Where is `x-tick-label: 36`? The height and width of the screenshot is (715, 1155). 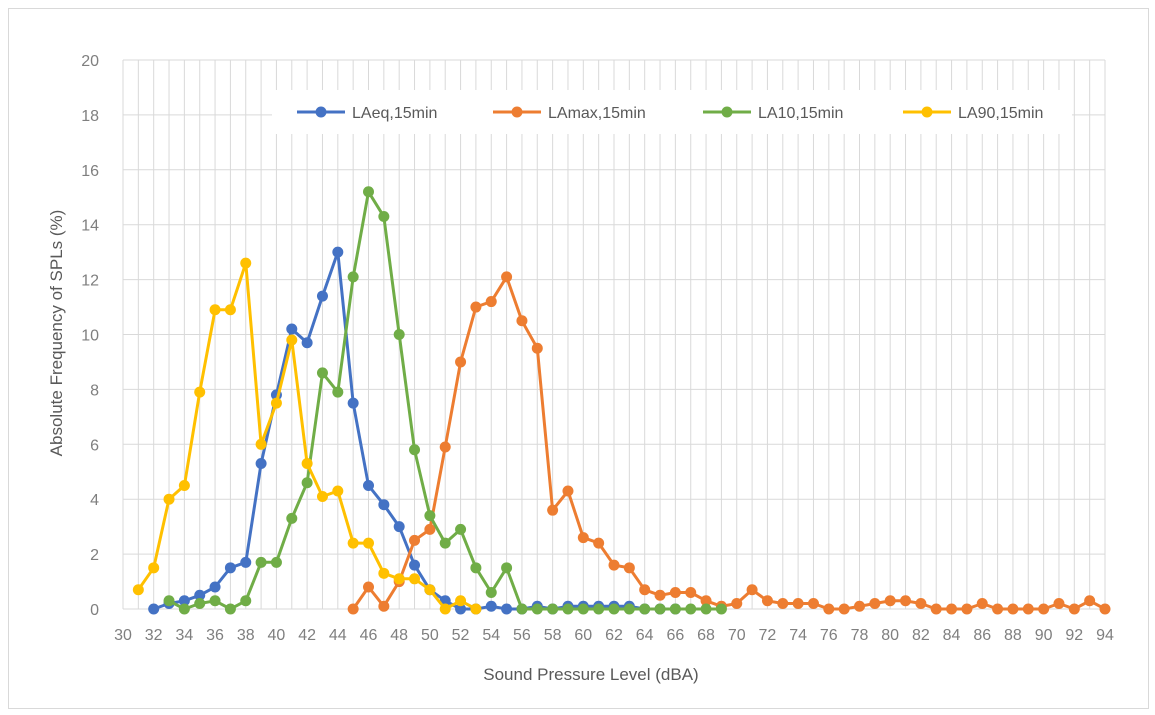
x-tick-label: 36 is located at coordinates (215, 635).